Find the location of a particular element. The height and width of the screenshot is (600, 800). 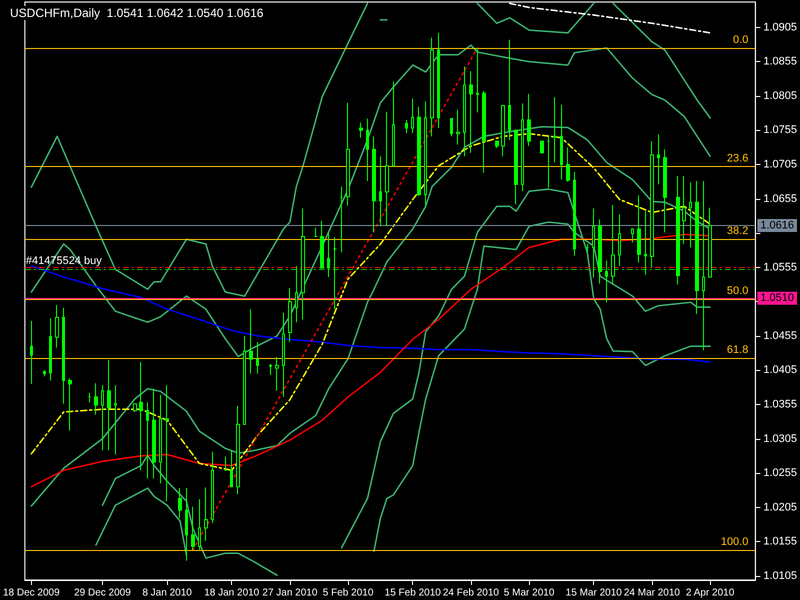

y-tick-label: 1.0105 is located at coordinates (780, 576).